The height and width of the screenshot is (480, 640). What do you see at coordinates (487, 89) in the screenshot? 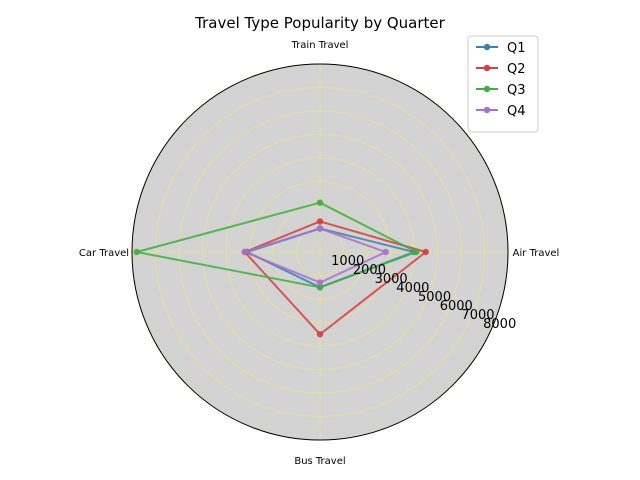
I see `legend-marker-q3` at bounding box center [487, 89].